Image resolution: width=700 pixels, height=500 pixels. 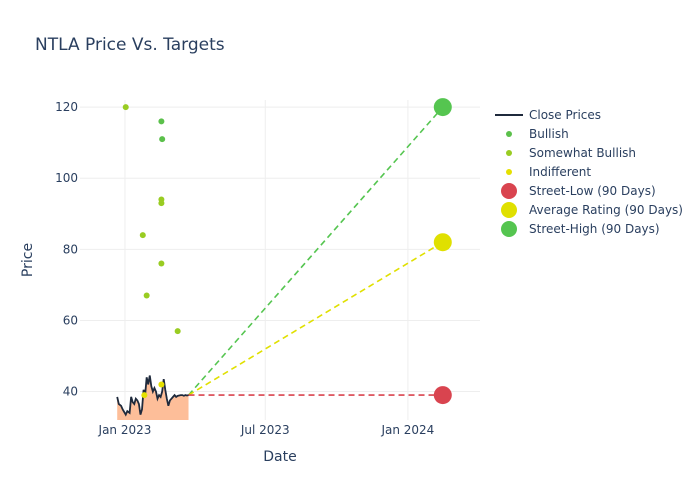 What do you see at coordinates (66, 107) in the screenshot?
I see `y-tick-label: 120` at bounding box center [66, 107].